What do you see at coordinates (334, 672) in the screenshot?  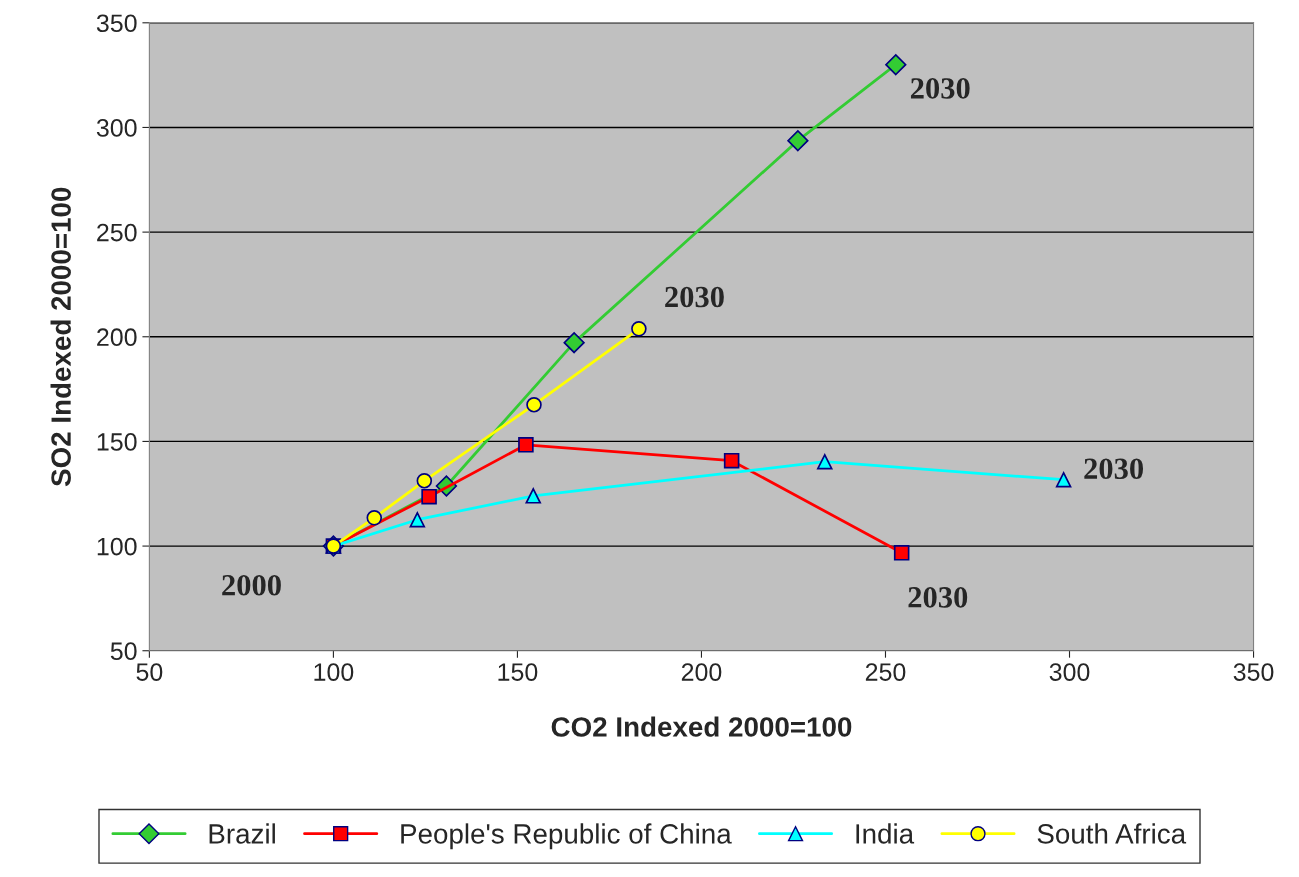 I see `x-tick-label: 100` at bounding box center [334, 672].